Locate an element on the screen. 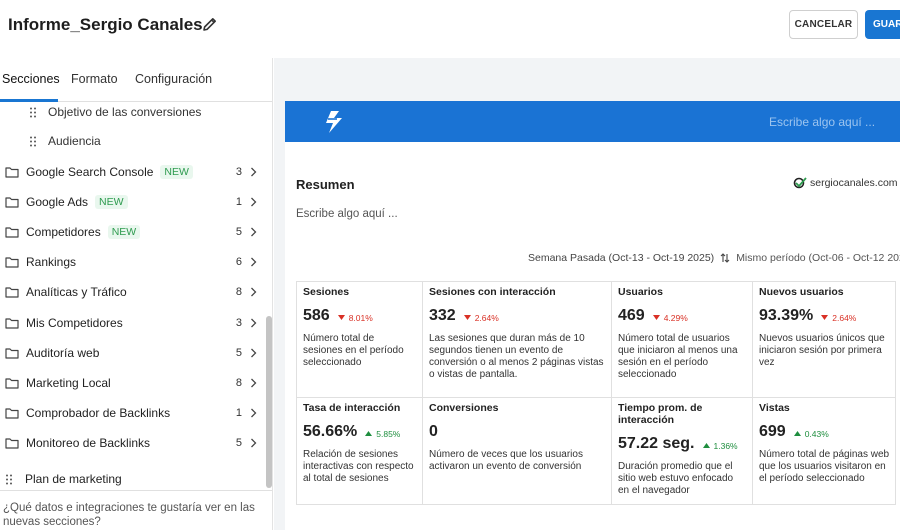 This screenshot has width=900, height=530. metric-value-row: 699 0.43% is located at coordinates (824, 432).